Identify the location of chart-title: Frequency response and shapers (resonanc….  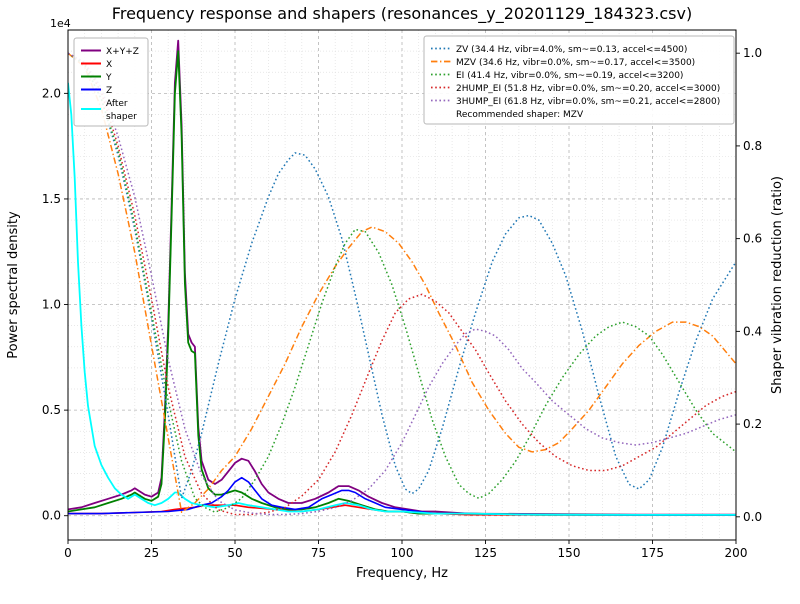
(402, 14).